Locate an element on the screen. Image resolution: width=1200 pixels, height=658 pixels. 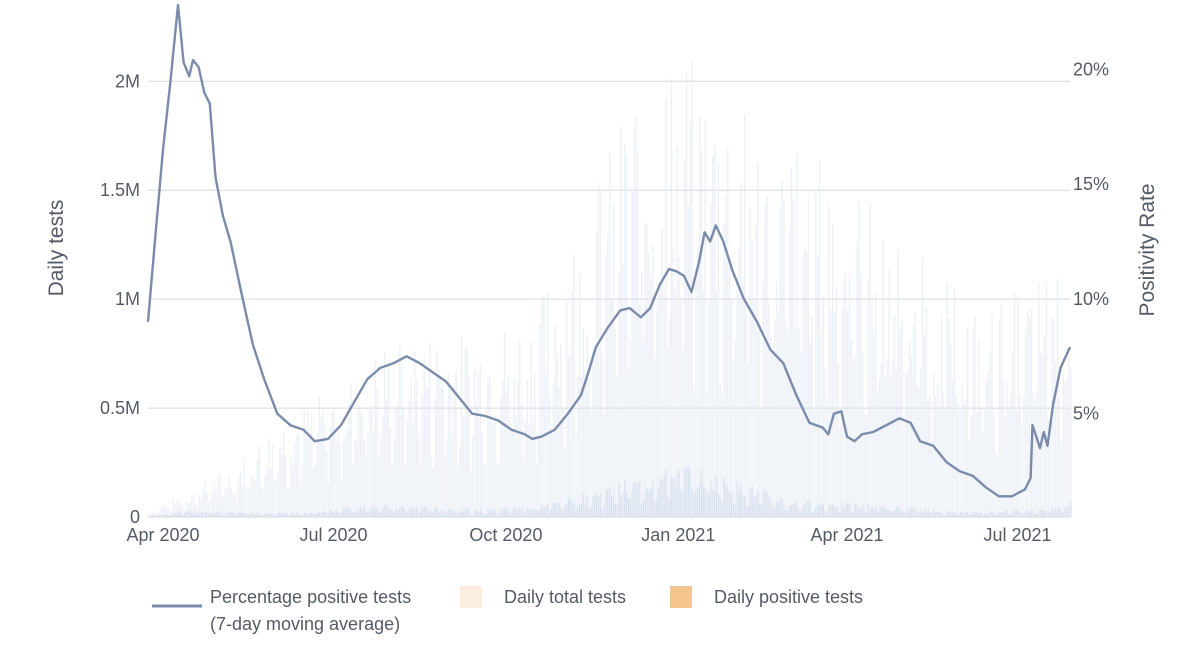
legend-label-positivity-line2: (7-day moving average) is located at coordinates (305, 624).